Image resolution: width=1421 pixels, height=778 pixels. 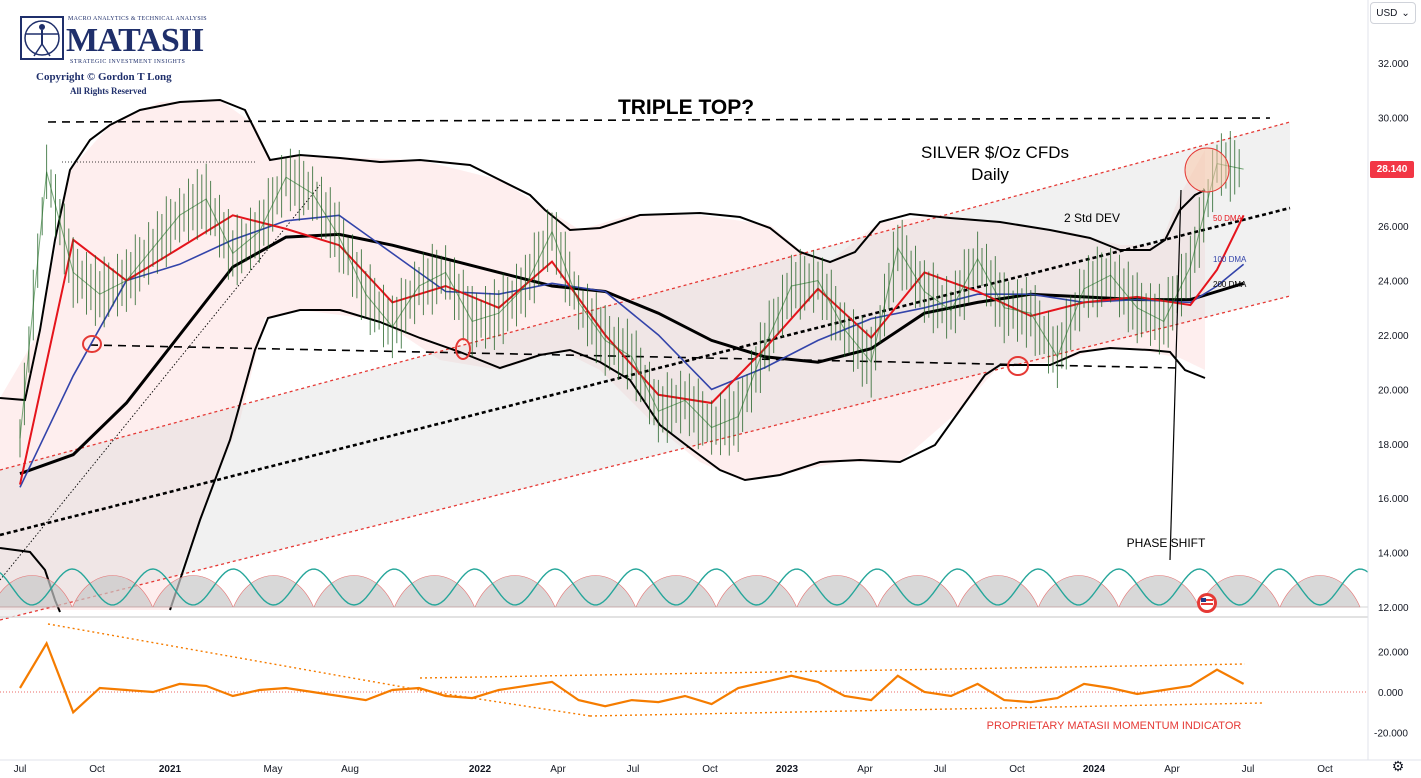 I want to click on std-dev-label: 2 Std DEV, so click(x=1092, y=218).